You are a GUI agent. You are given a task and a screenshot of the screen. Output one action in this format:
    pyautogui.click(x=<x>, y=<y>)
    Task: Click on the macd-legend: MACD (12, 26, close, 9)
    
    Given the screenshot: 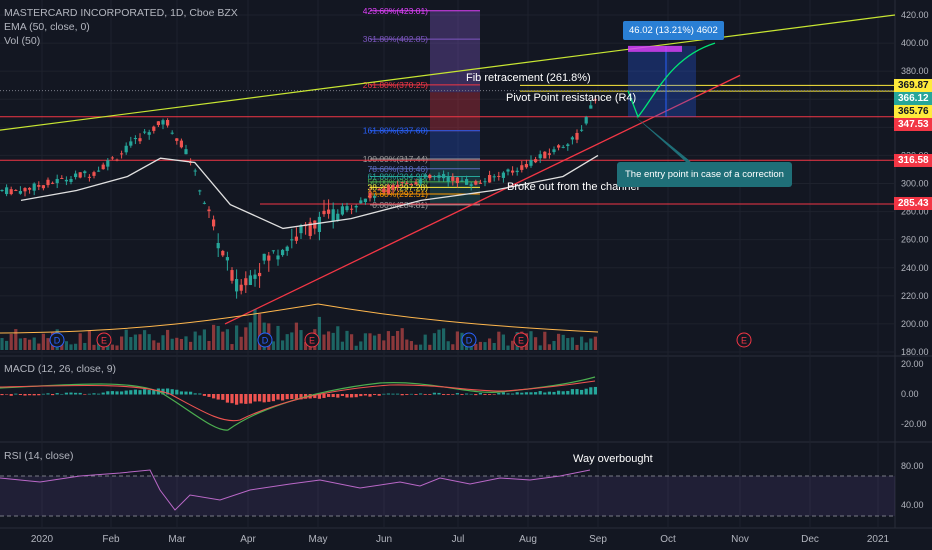 What is the action you would take?
    pyautogui.click(x=60, y=369)
    